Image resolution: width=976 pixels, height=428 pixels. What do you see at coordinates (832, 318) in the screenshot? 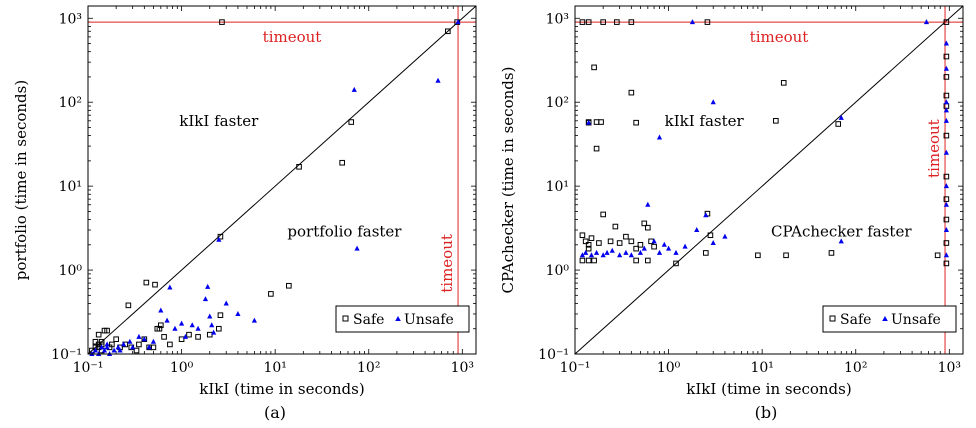
I see `legend-safe-marker` at bounding box center [832, 318].